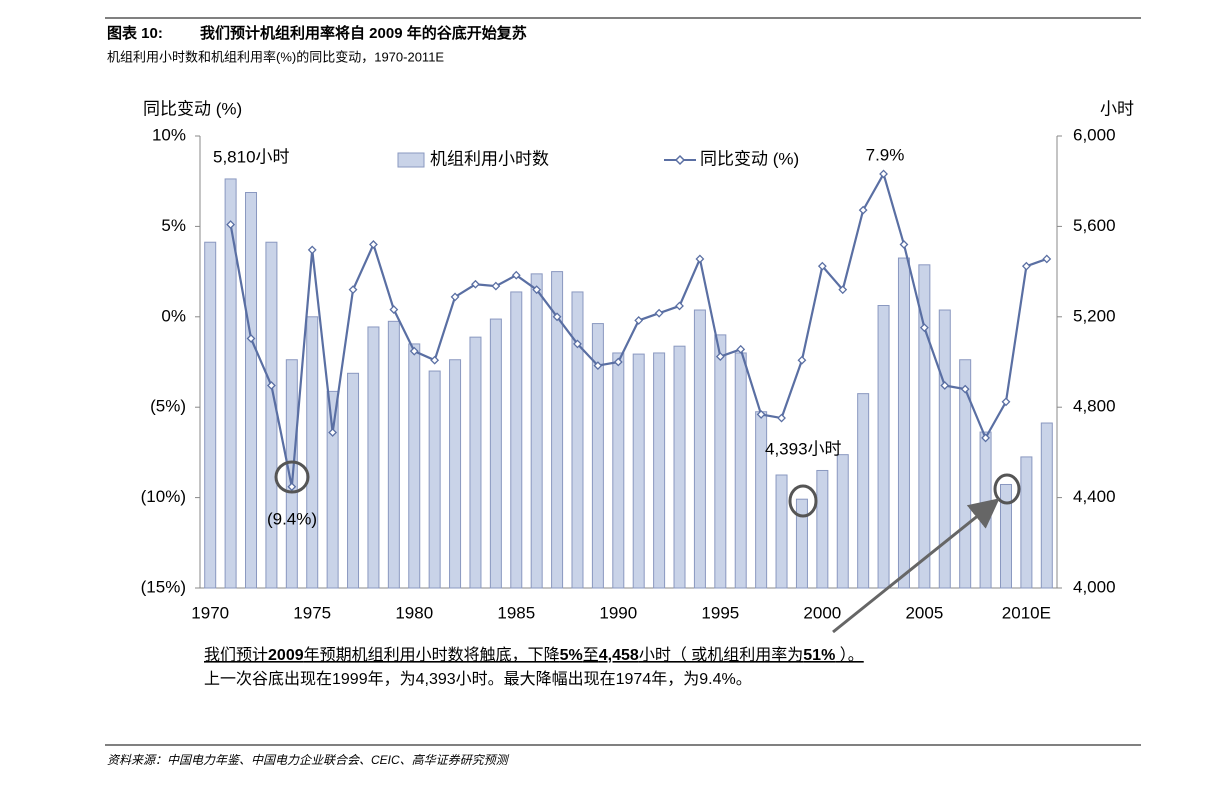  I want to click on y2-tick-label: 4,400, so click(1094, 496).